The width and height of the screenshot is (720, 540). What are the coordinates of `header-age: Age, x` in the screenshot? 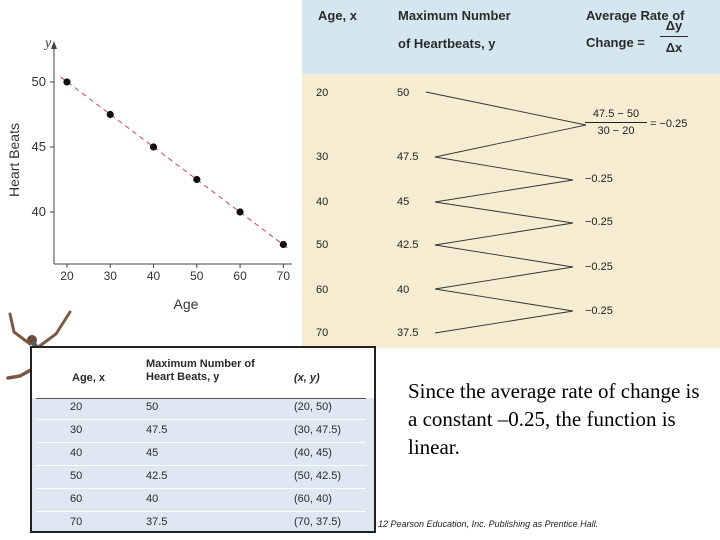 It's located at (338, 15).